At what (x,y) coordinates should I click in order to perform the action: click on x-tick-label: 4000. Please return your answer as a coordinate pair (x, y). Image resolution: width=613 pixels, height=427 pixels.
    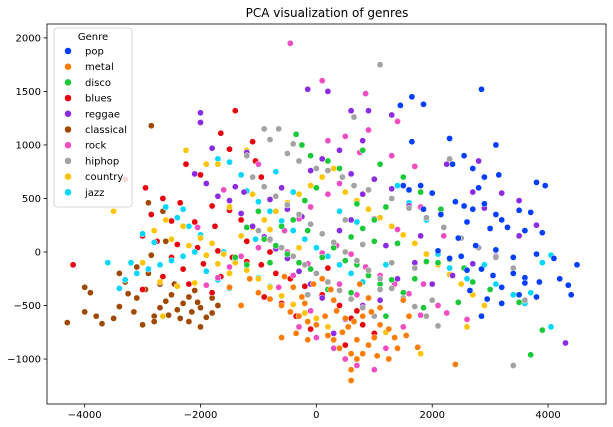
    Looking at the image, I should click on (547, 415).